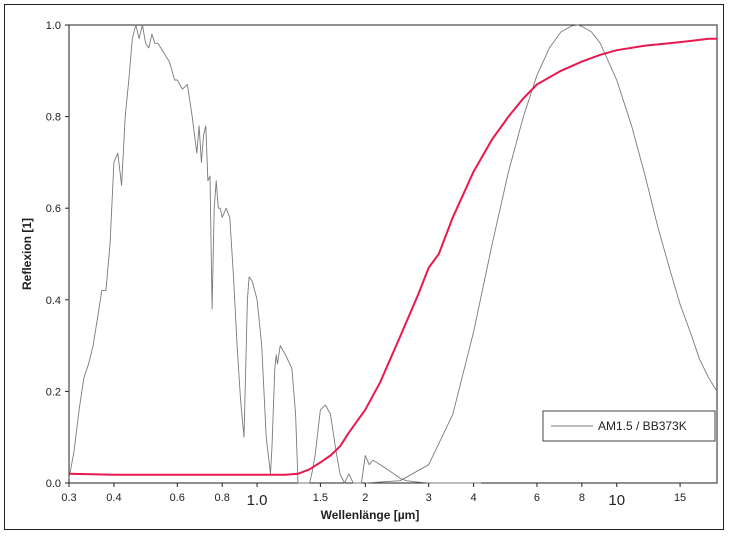 The width and height of the screenshot is (730, 536). I want to click on x-tick-label: 10, so click(616, 500).